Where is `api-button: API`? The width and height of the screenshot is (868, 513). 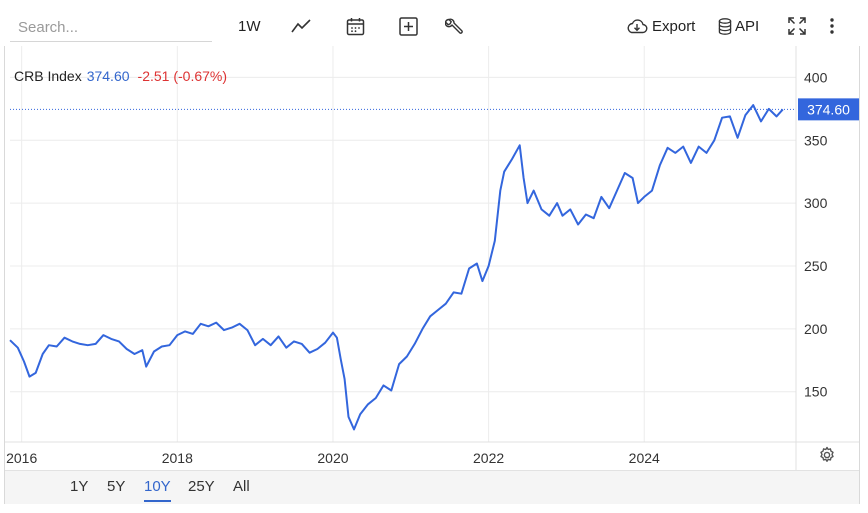
api-button: API is located at coordinates (738, 26).